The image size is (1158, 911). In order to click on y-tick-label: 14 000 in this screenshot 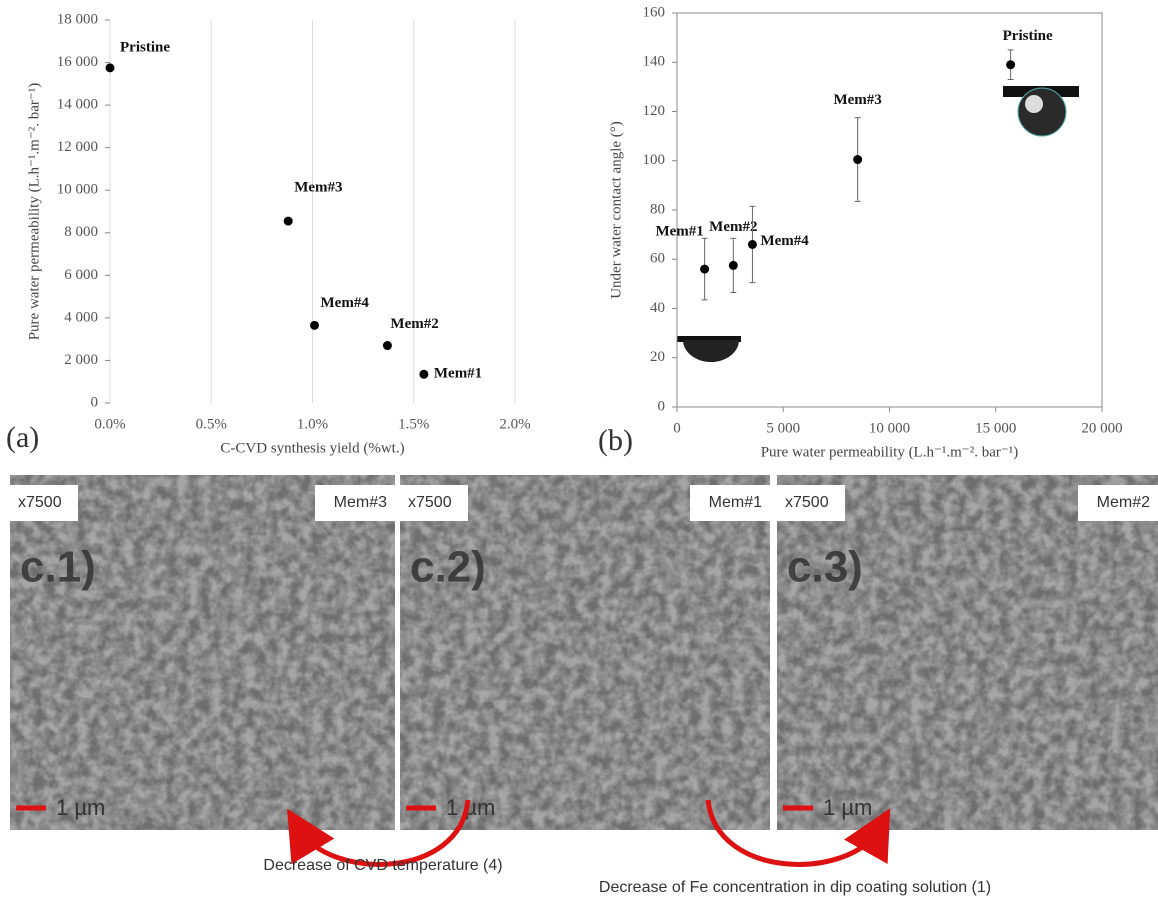, I will do `click(77, 105)`.